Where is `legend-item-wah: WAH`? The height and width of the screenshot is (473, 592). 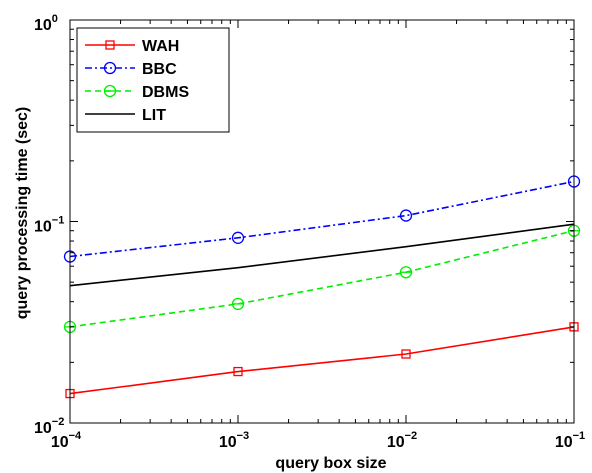 legend-item-wah: WAH is located at coordinates (132, 46).